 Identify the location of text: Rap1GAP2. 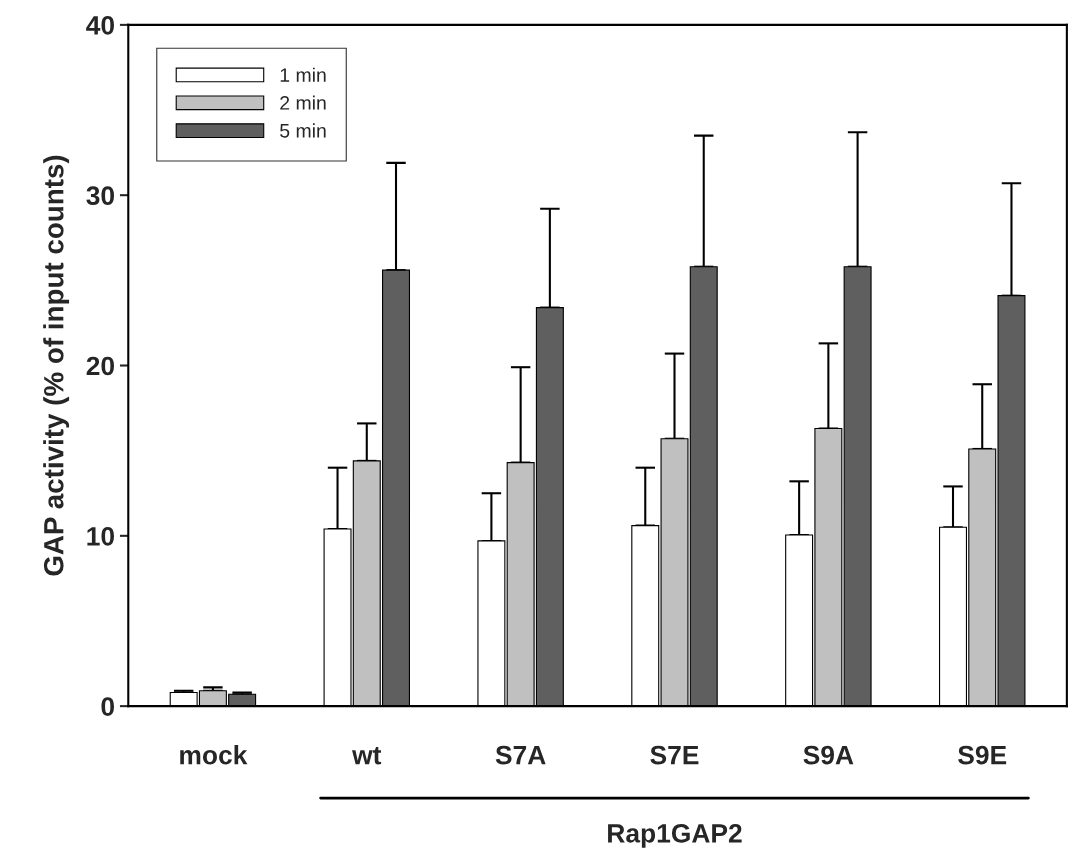
(675, 835).